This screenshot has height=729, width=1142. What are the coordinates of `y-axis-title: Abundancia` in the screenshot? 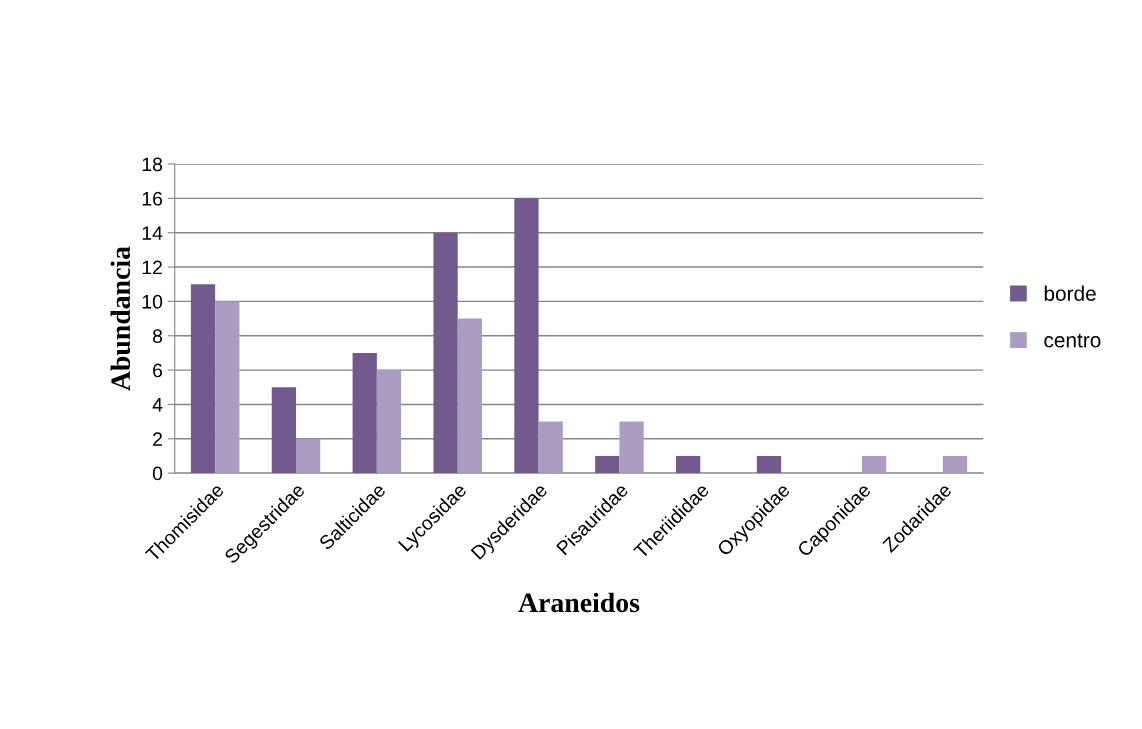 It's located at (120, 318).